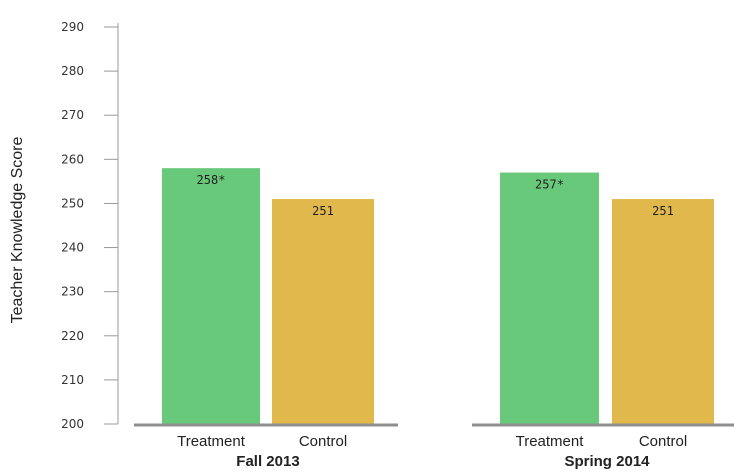 Image resolution: width=734 pixels, height=472 pixels. Describe the element at coordinates (211, 180) in the screenshot. I see `bar-data-label: 258*` at that location.